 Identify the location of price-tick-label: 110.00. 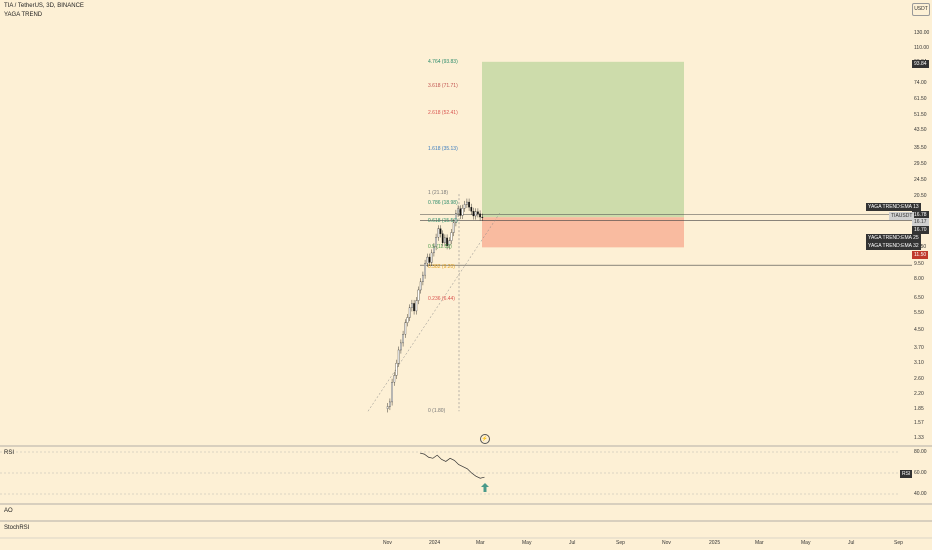
(921, 47).